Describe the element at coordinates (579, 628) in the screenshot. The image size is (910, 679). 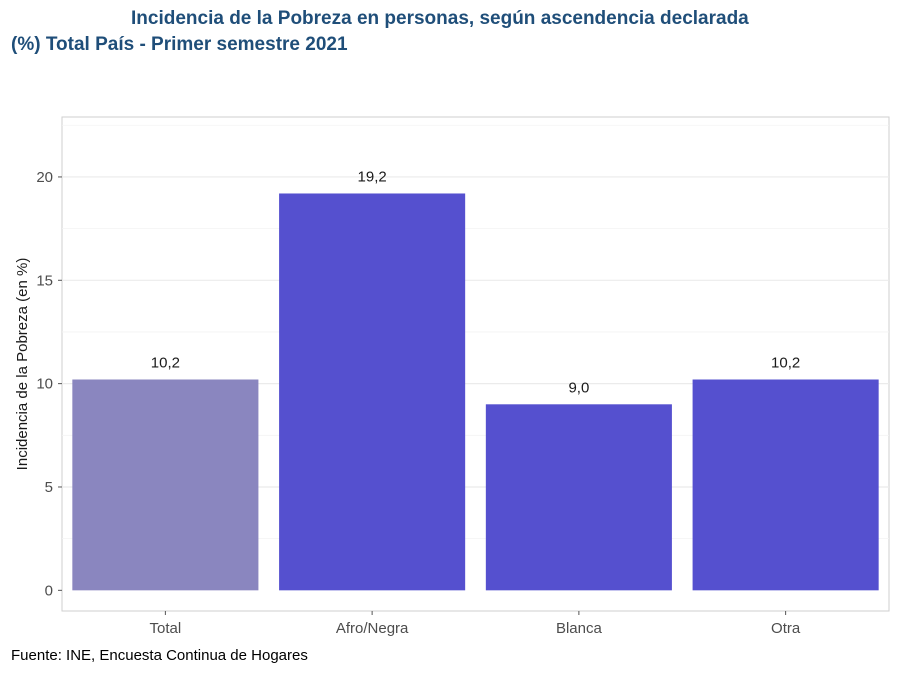
I see `x-tick-label: Blanca` at that location.